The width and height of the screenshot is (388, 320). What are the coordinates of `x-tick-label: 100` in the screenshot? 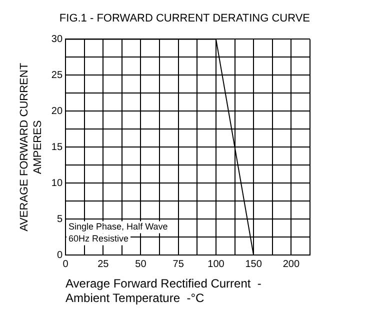 It's located at (216, 264).